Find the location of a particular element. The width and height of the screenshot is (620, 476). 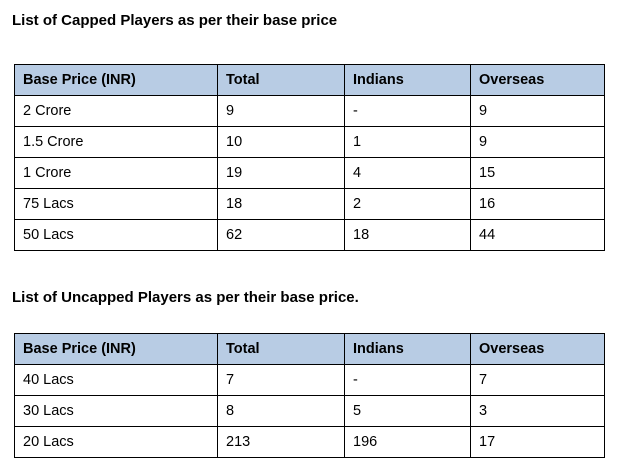

base-price-cell: 2 Crore is located at coordinates (116, 111).